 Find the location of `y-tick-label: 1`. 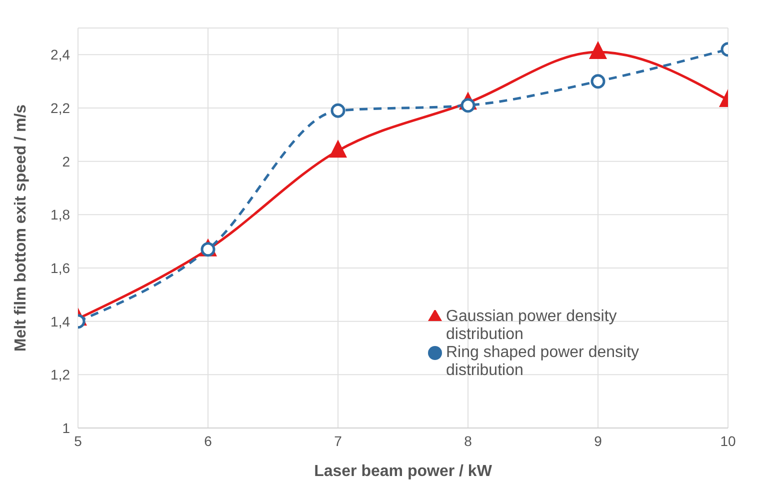

y-tick-label: 1 is located at coordinates (66, 428).